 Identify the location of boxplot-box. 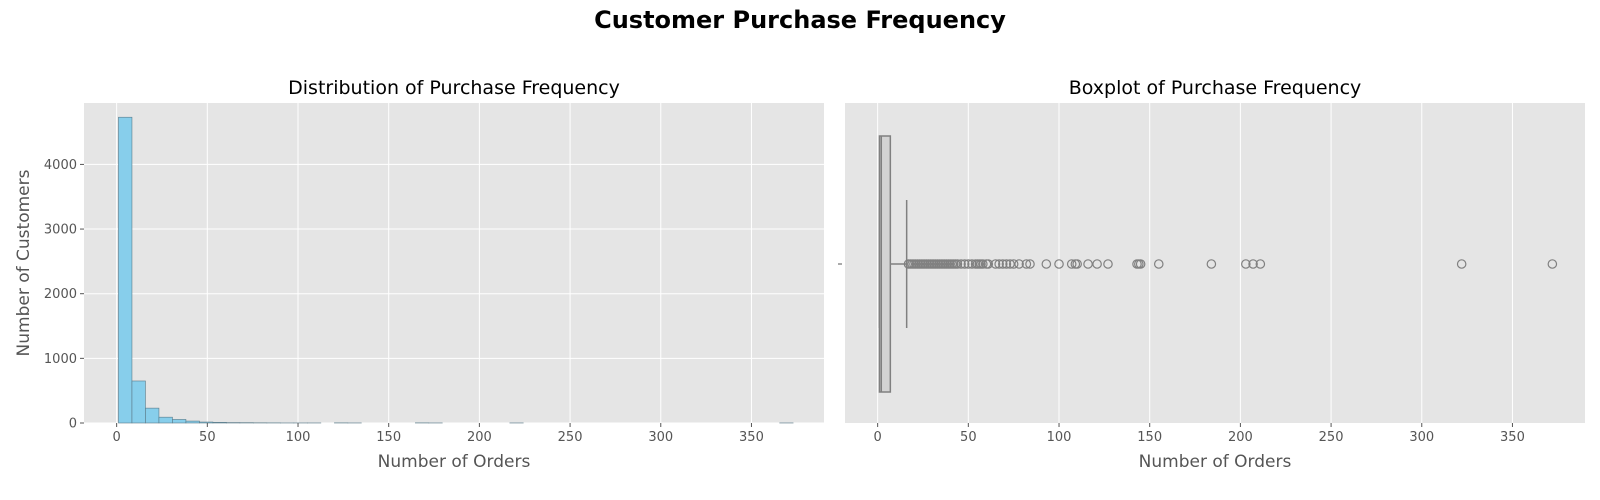
(885, 264).